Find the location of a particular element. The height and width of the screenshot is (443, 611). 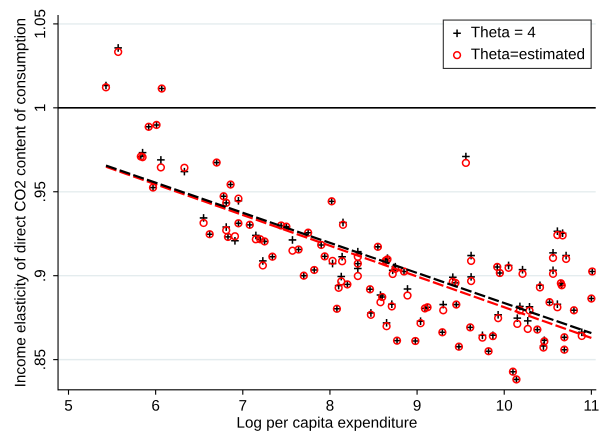

legend-label: Theta = 4 is located at coordinates (503, 32).